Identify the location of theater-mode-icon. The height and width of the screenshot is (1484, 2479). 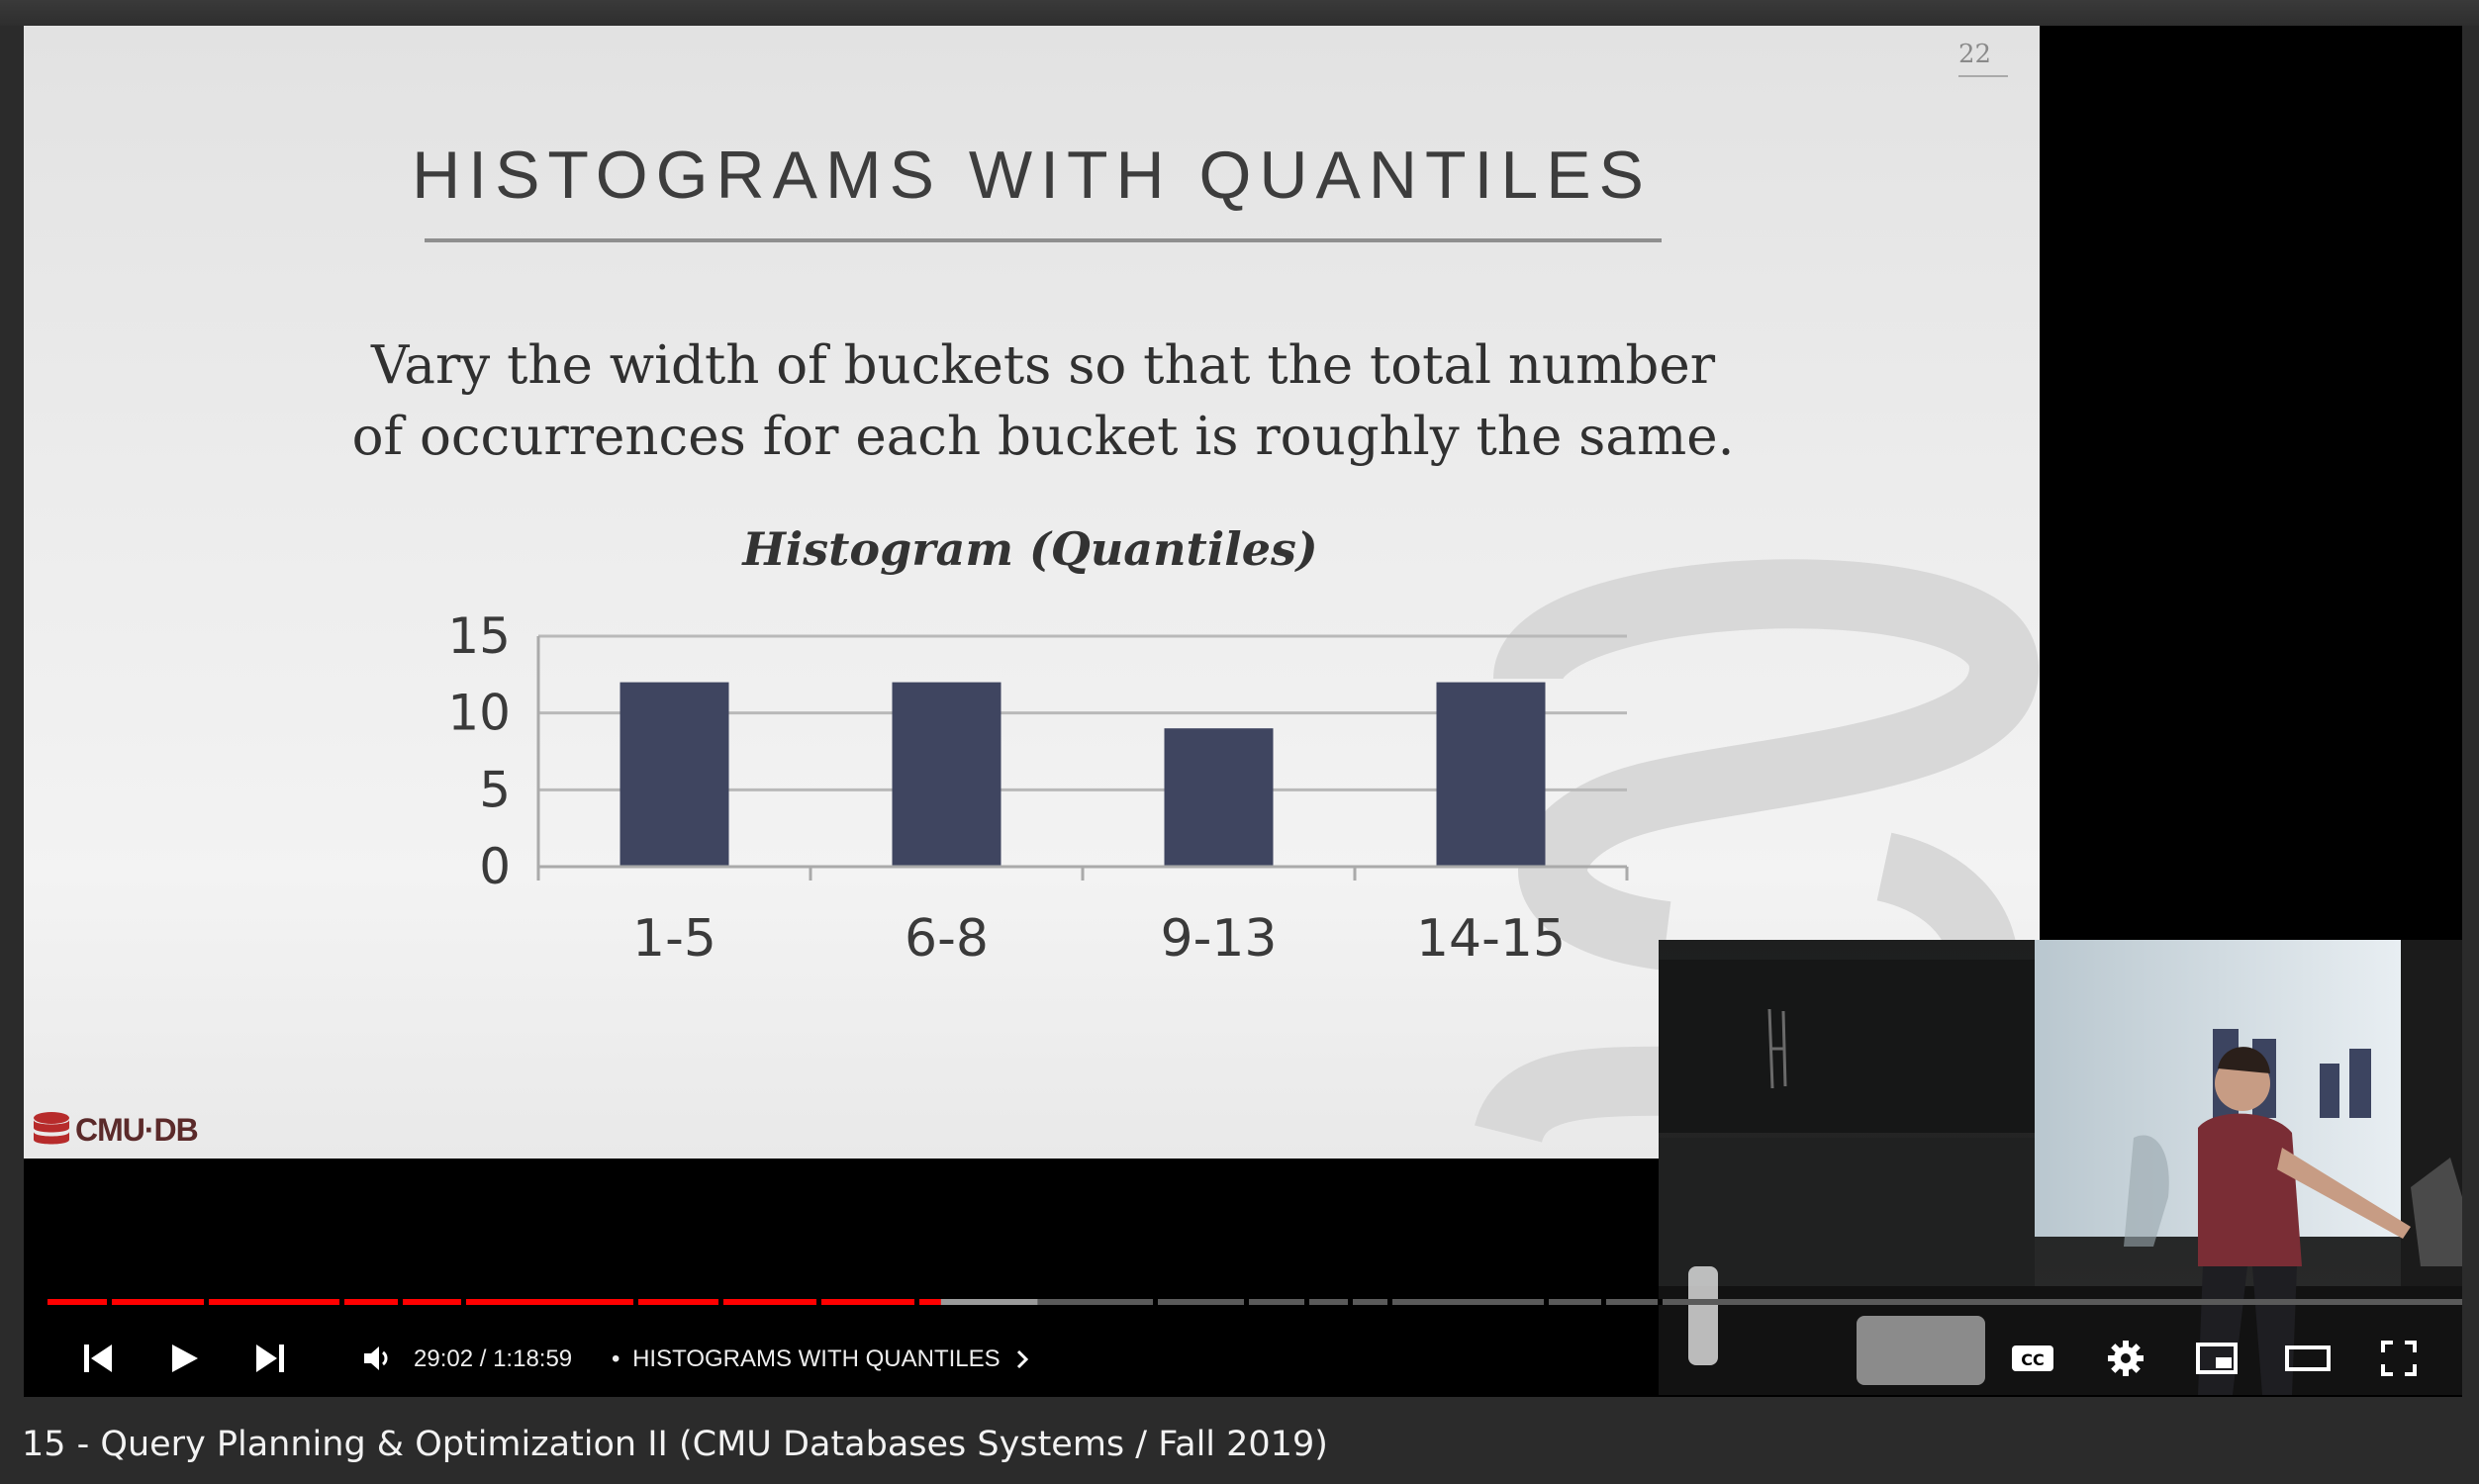
(2308, 1358).